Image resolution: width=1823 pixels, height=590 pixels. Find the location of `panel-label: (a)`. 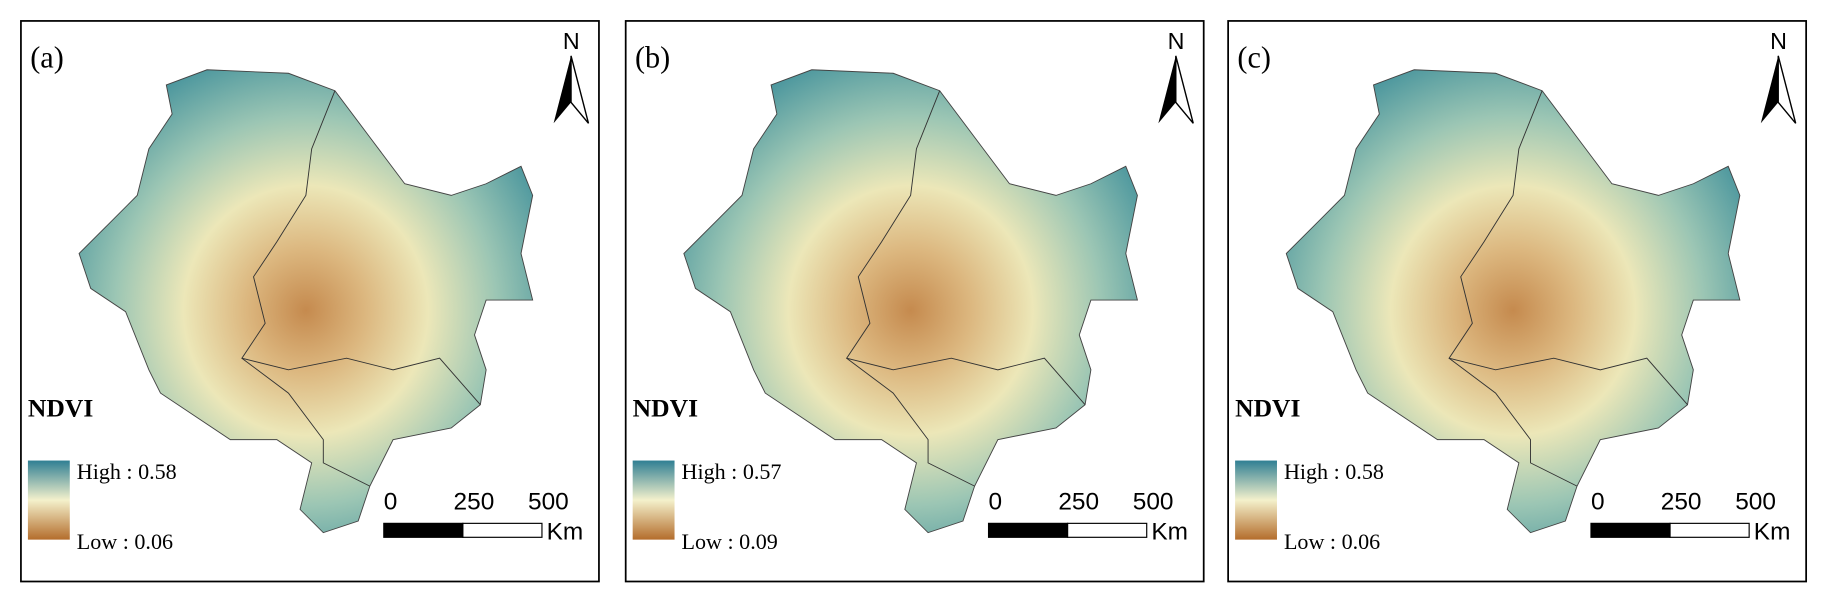

panel-label: (a) is located at coordinates (47, 57).